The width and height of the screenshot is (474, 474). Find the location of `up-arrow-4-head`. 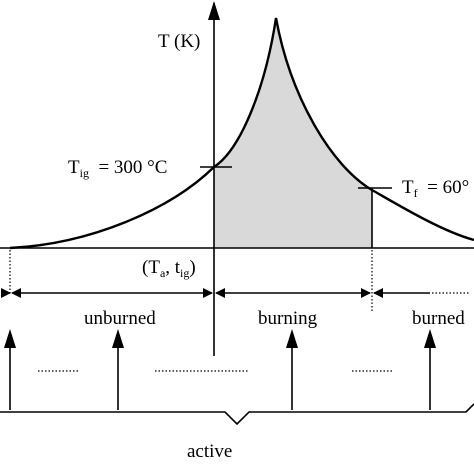

up-arrow-4-head is located at coordinates (430, 338).